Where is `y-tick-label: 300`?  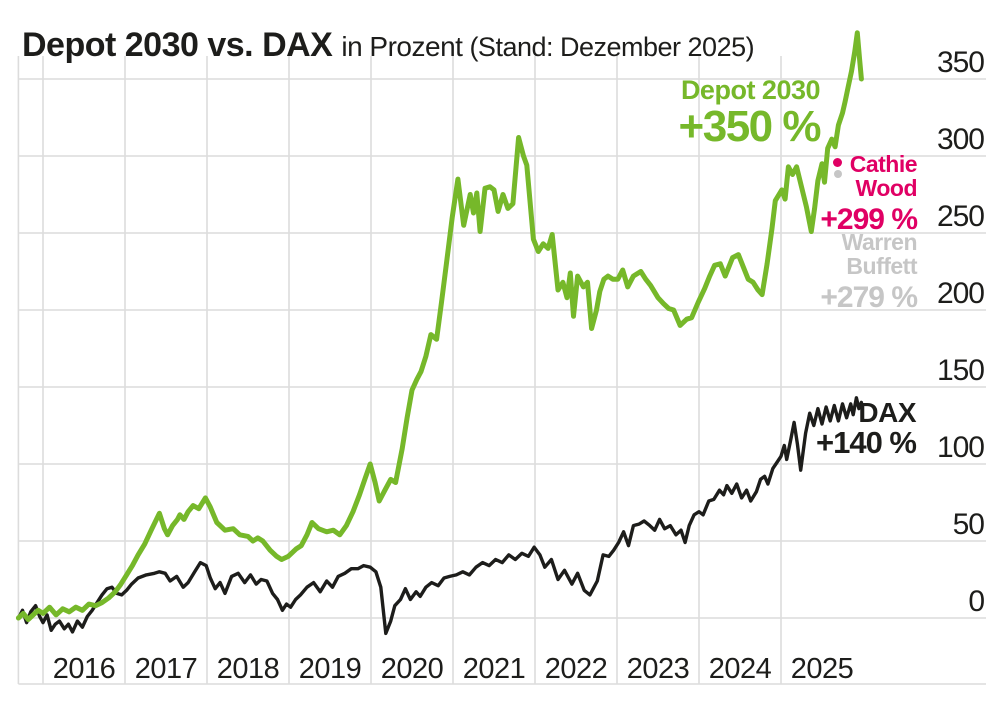 y-tick-label: 300 is located at coordinates (960, 139).